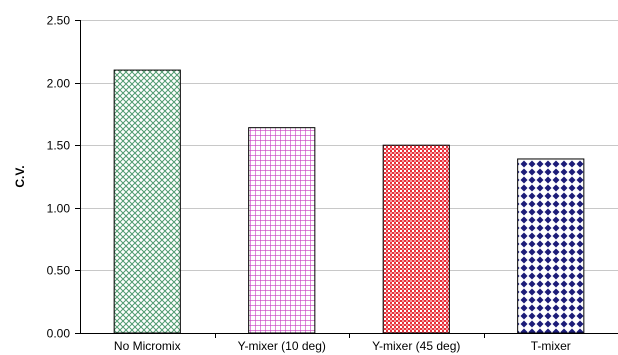 Image resolution: width=618 pixels, height=355 pixels. Describe the element at coordinates (59, 271) in the screenshot. I see `y-tick-label: 0.50` at that location.